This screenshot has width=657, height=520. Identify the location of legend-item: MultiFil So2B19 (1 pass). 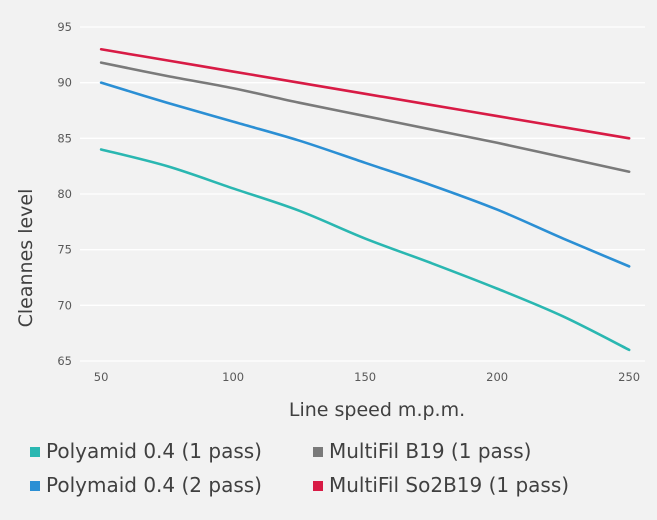
(441, 485).